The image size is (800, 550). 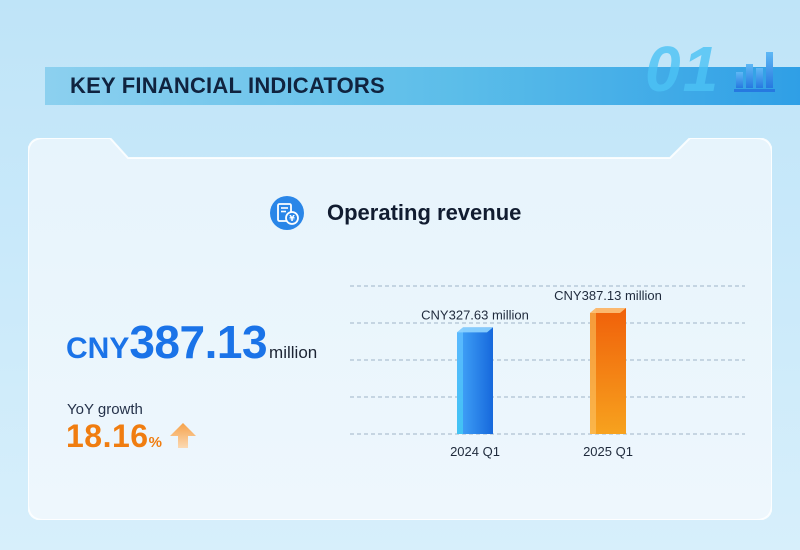 What do you see at coordinates (227, 85) in the screenshot?
I see `page-title: KEY FINANCIAL INDICATORS` at bounding box center [227, 85].